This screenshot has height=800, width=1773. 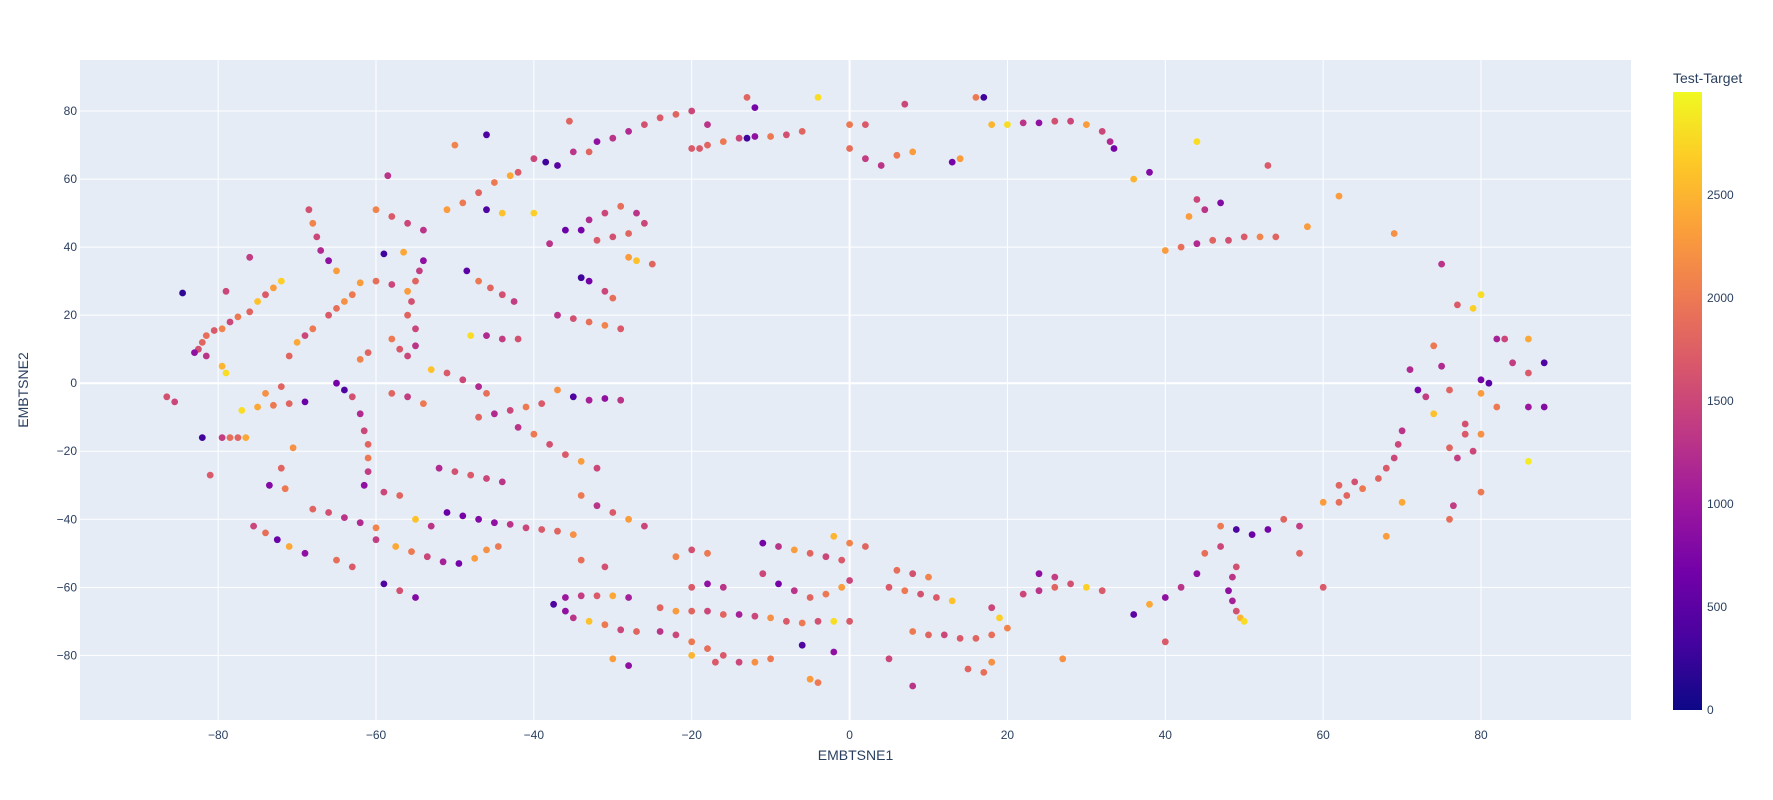 What do you see at coordinates (71, 179) in the screenshot?
I see `y-tick-label: 60` at bounding box center [71, 179].